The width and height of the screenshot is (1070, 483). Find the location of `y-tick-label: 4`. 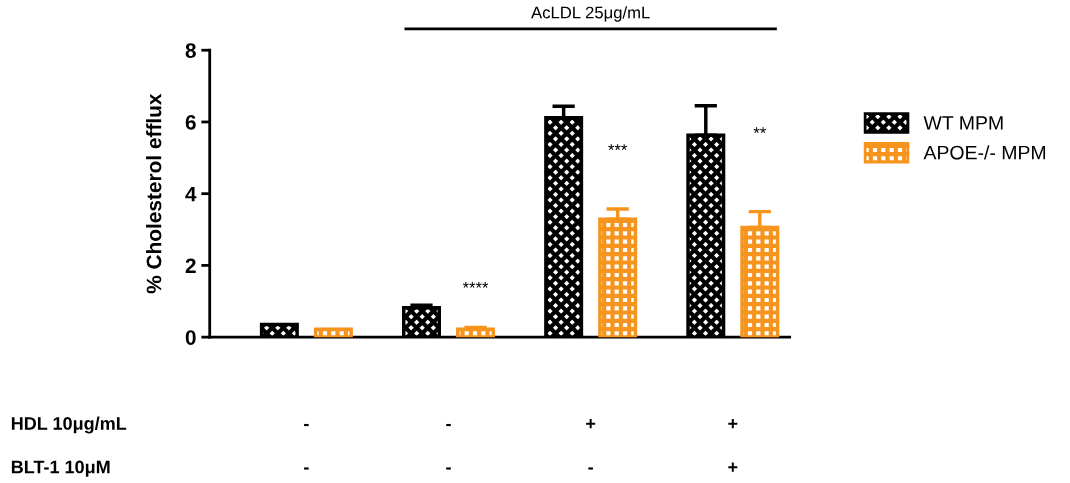

y-tick-label: 4 is located at coordinates (191, 194).